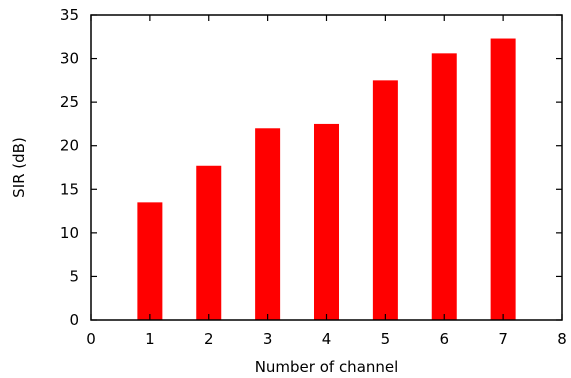 This screenshot has height=378, width=571. I want to click on y-tick-label: 25, so click(69, 102).